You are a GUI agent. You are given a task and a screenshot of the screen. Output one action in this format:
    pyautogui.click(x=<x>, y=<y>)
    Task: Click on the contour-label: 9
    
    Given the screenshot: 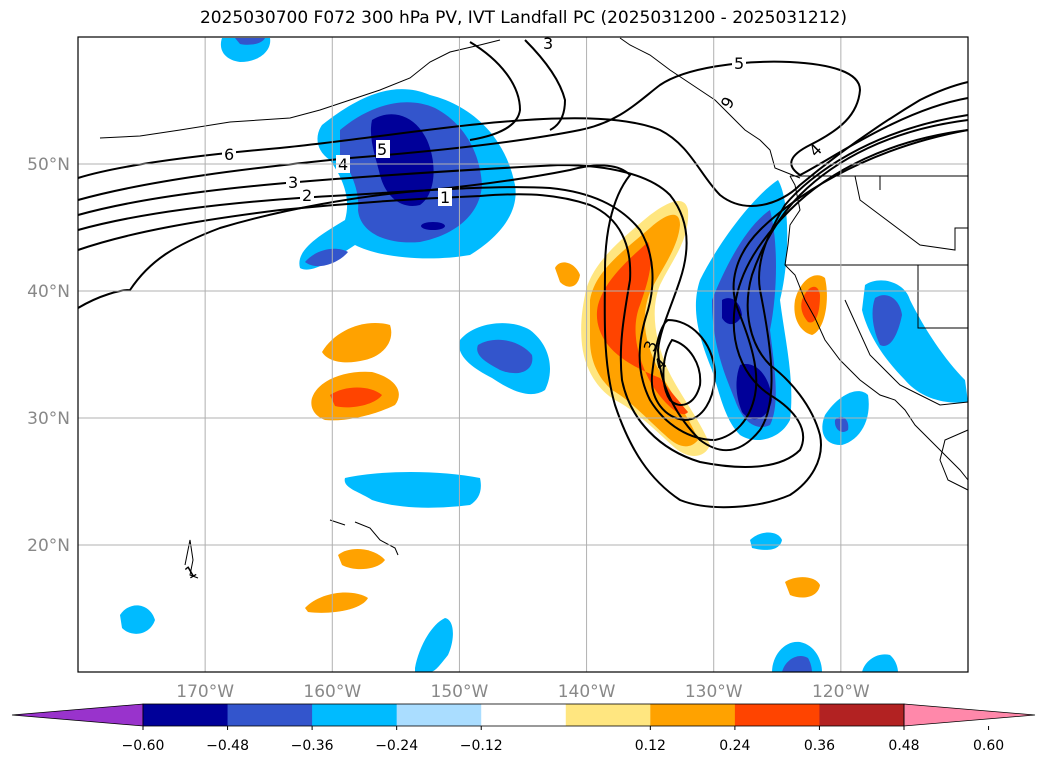 What is the action you would take?
    pyautogui.click(x=728, y=103)
    